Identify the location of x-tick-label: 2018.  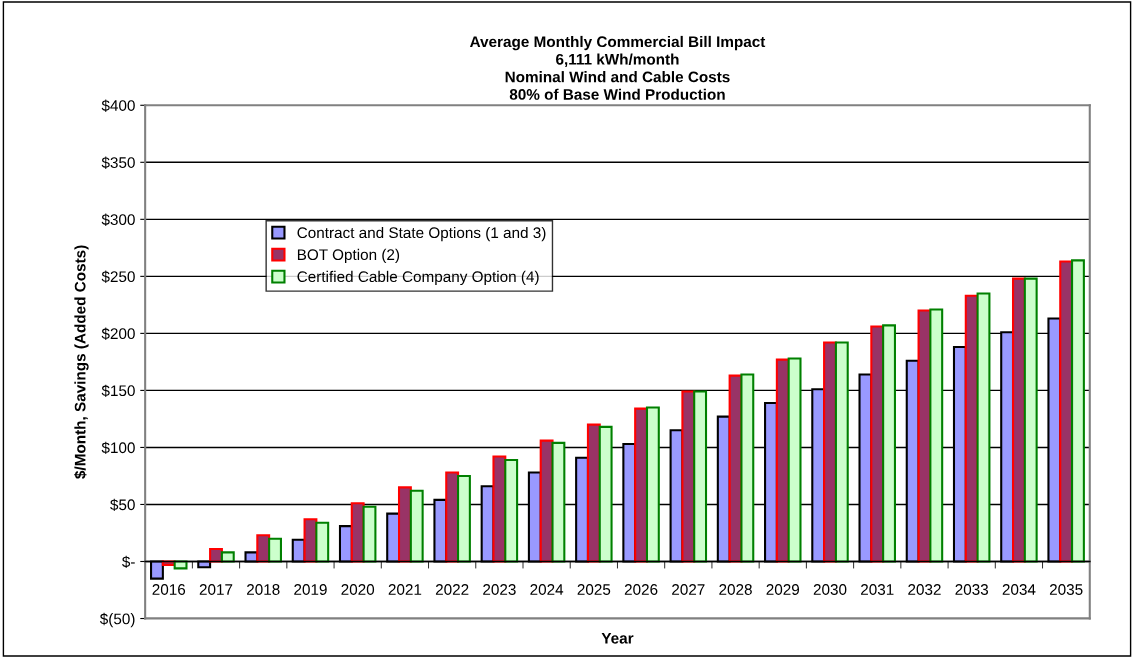
(263, 589).